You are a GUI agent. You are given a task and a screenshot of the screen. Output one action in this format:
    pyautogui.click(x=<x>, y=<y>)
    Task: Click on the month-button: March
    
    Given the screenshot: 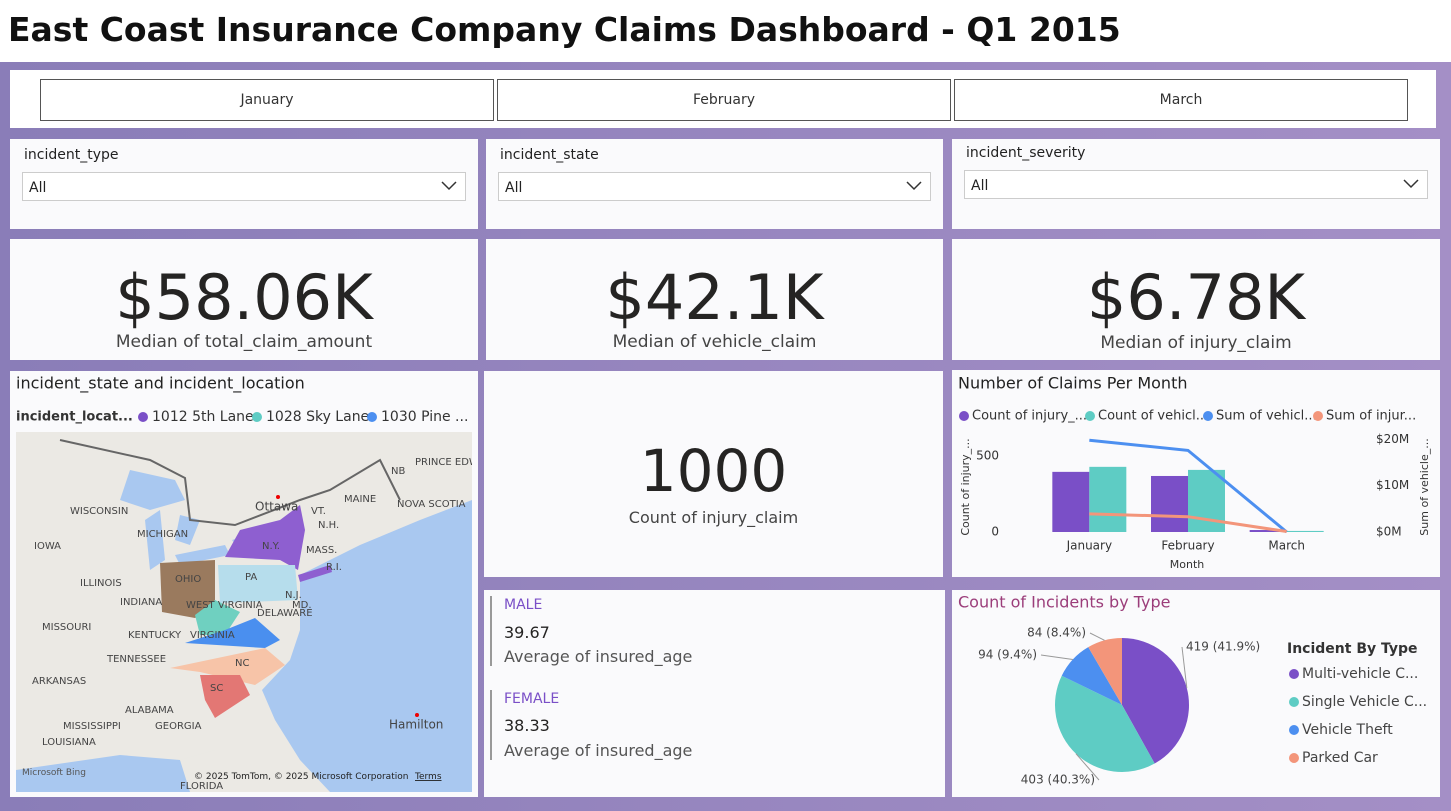 What is the action you would take?
    pyautogui.click(x=1181, y=100)
    